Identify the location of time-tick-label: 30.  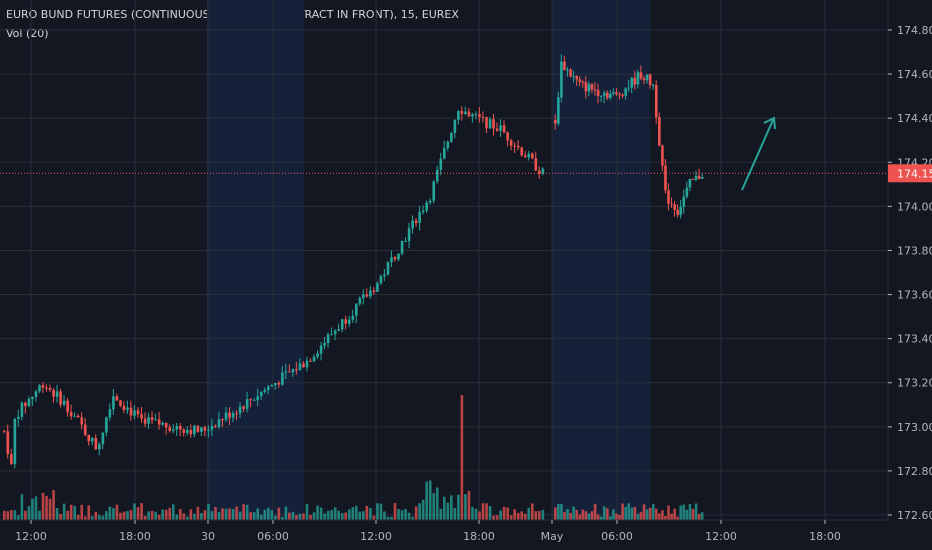
(208, 536).